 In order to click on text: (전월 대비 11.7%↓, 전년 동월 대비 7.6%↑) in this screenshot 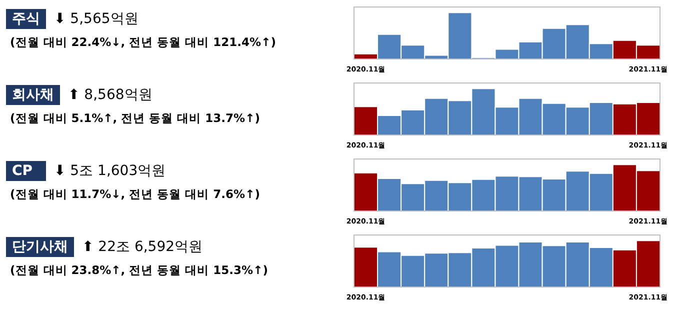, I will do `click(135, 194)`.